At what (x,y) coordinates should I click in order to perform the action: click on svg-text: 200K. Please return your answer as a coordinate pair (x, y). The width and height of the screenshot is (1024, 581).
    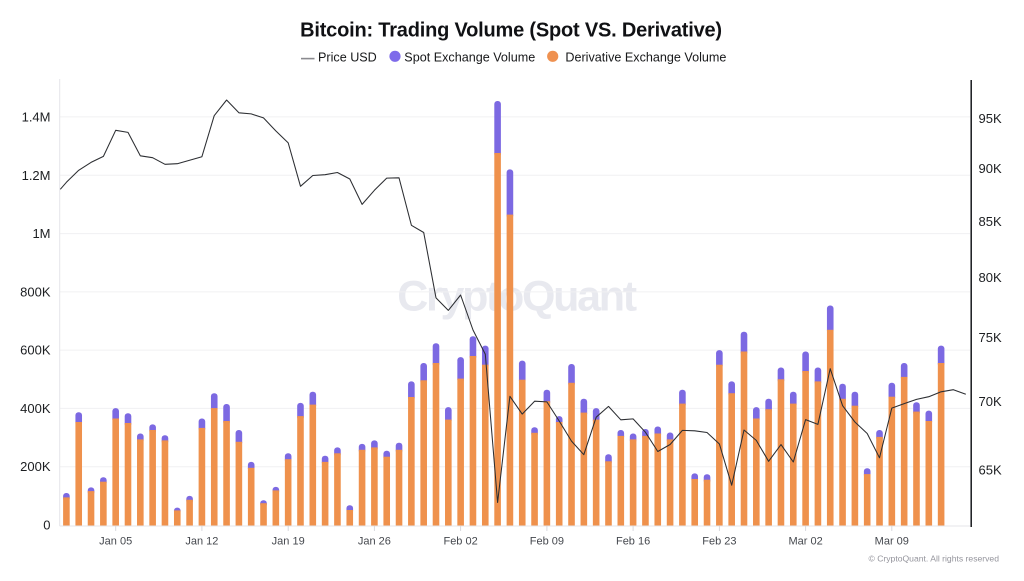
    Looking at the image, I should click on (35, 466).